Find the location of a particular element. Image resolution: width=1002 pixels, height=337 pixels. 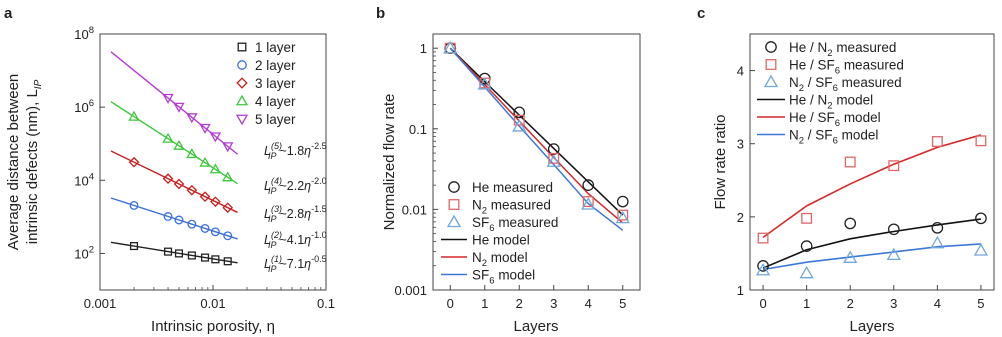

x-tick-label: 0.01 is located at coordinates (212, 303).